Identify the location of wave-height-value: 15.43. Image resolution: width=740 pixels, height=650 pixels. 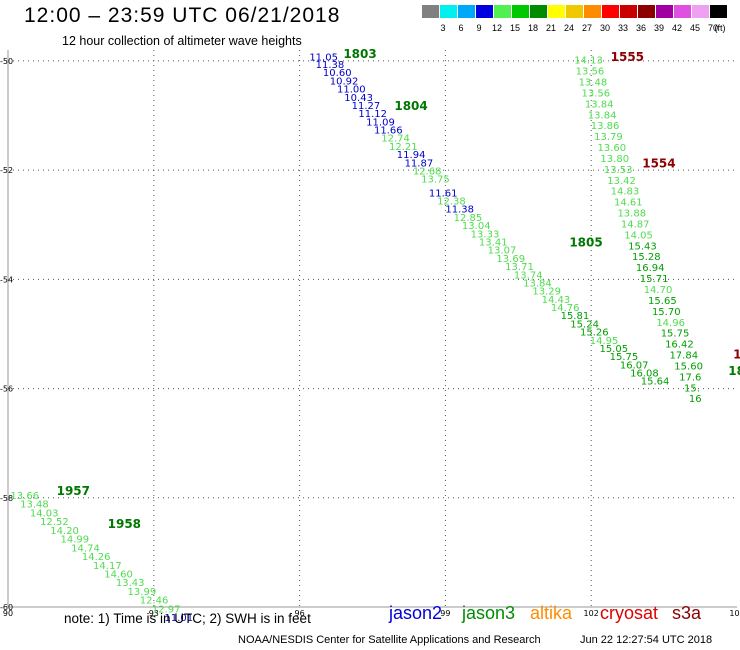
(642, 246).